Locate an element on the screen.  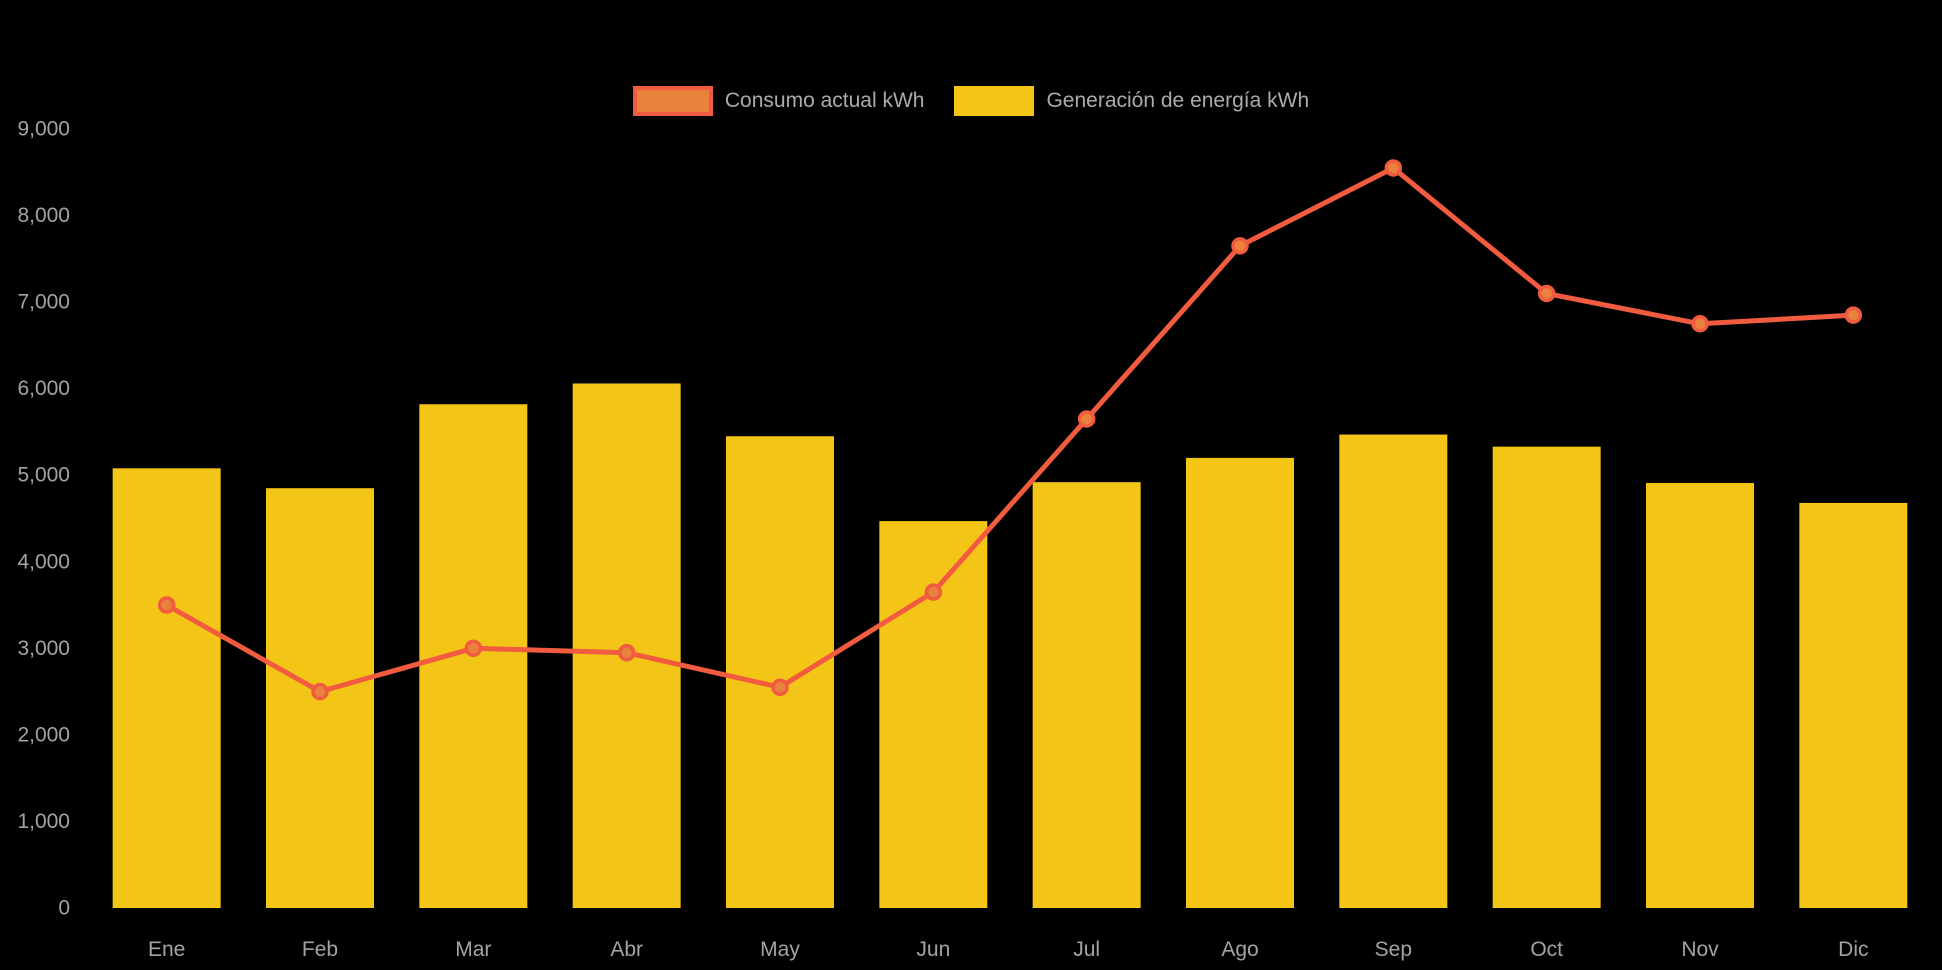
x-tick-label-Ene: Ene is located at coordinates (166, 949).